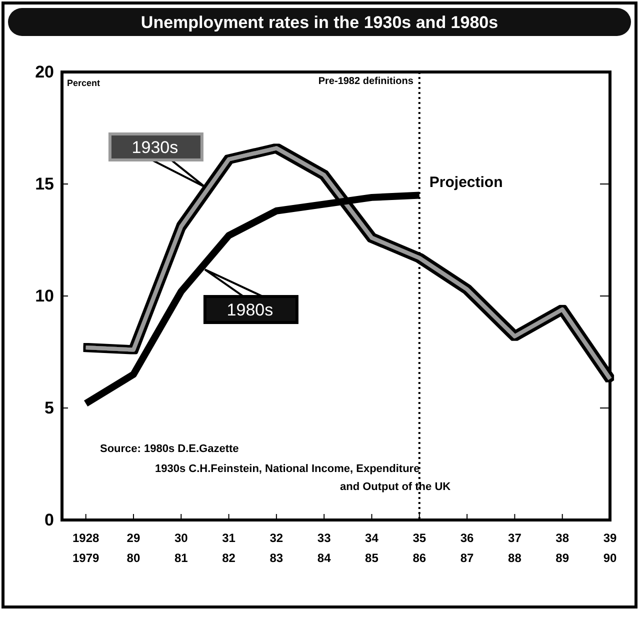 The height and width of the screenshot is (630, 639). I want to click on legend-label: 1980s, so click(250, 310).